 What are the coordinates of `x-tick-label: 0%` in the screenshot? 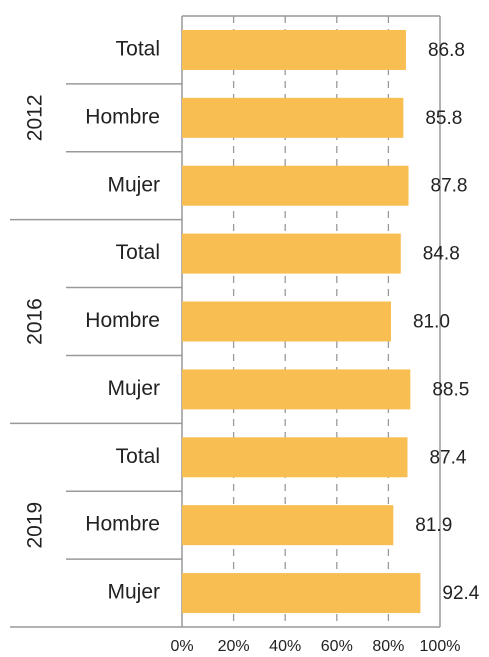 It's located at (181, 646).